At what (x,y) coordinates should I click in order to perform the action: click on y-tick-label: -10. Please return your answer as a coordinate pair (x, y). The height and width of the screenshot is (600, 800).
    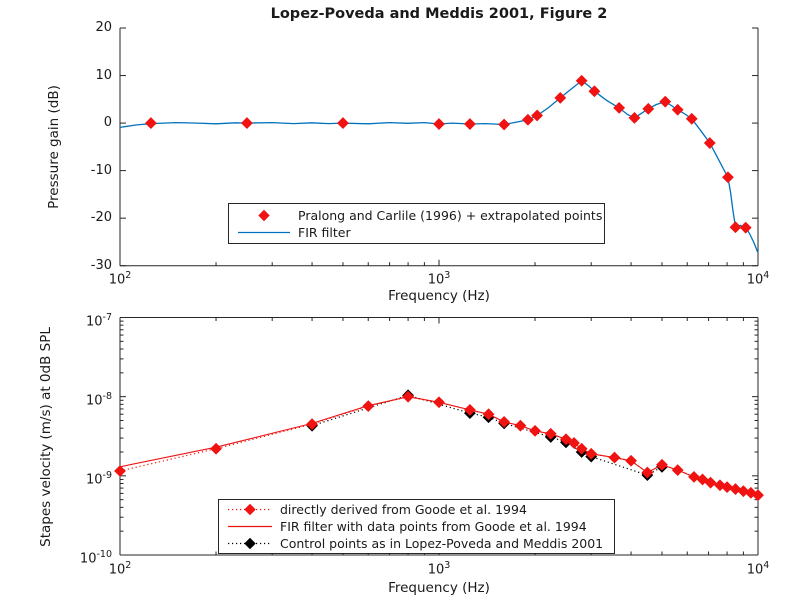
    Looking at the image, I should click on (101, 170).